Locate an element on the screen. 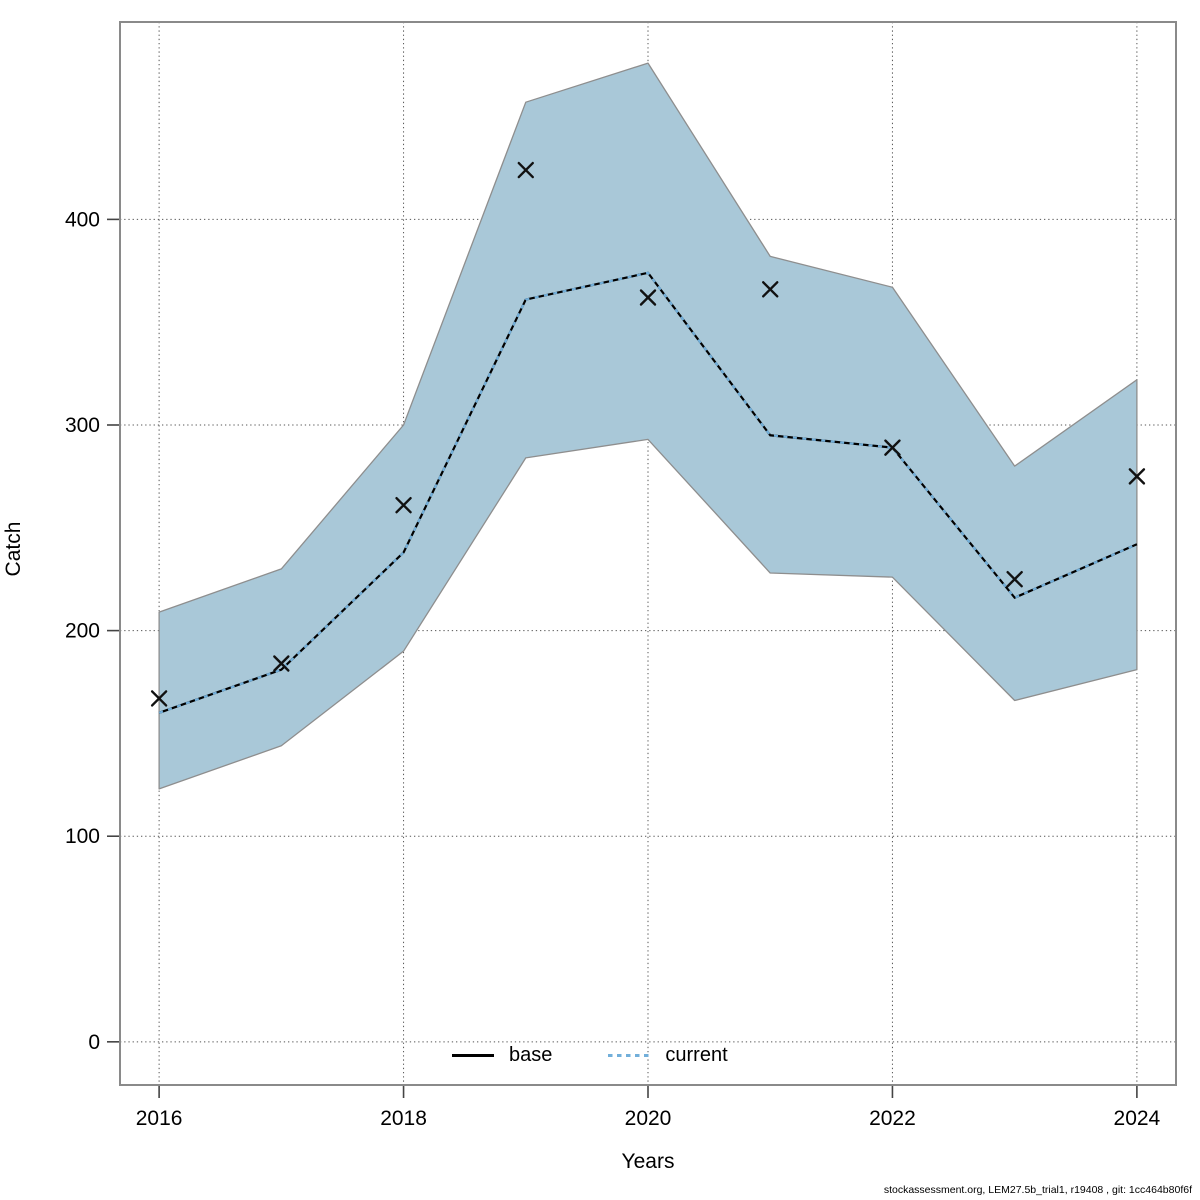 The width and height of the screenshot is (1200, 1200). x-tick-label: 2020 is located at coordinates (648, 1118).